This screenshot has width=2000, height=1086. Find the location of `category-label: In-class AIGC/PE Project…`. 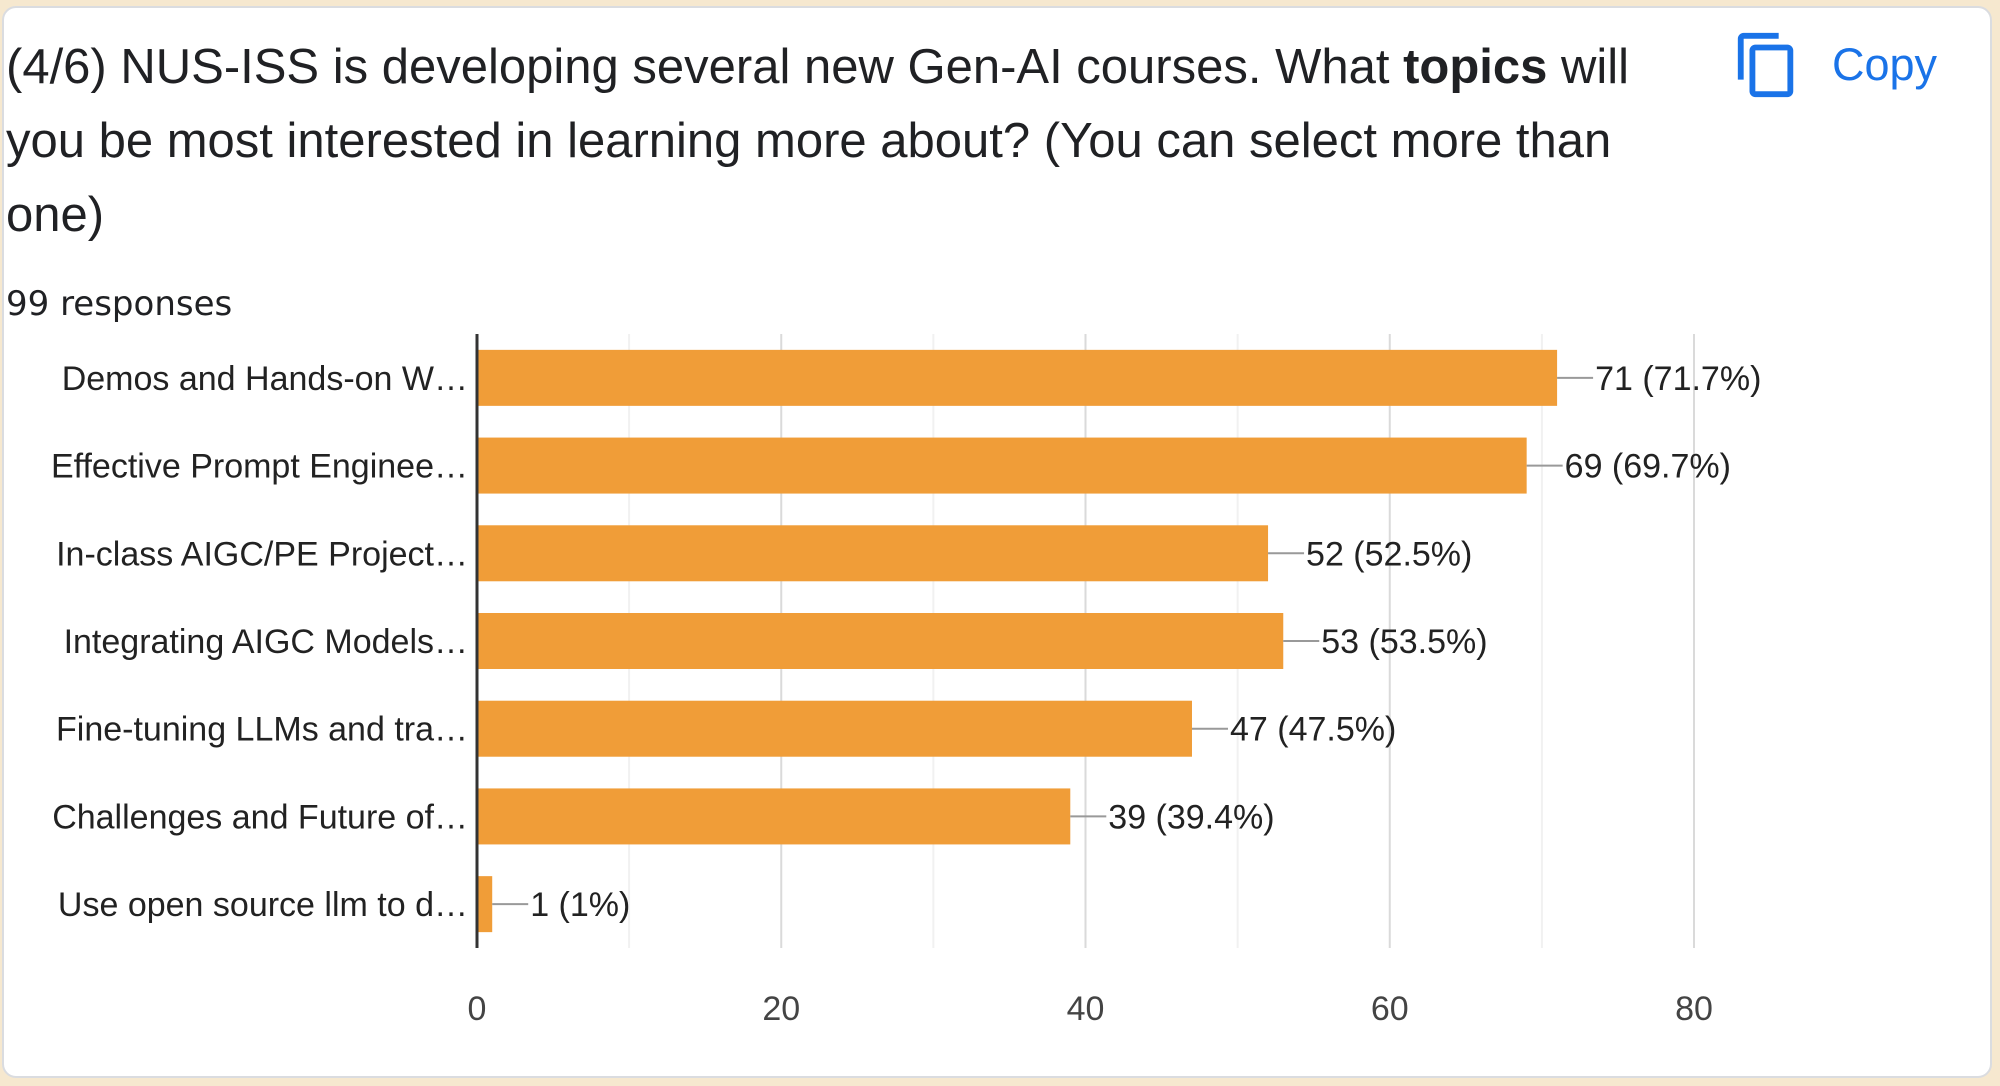

category-label: In-class AIGC/PE Project… is located at coordinates (262, 554).